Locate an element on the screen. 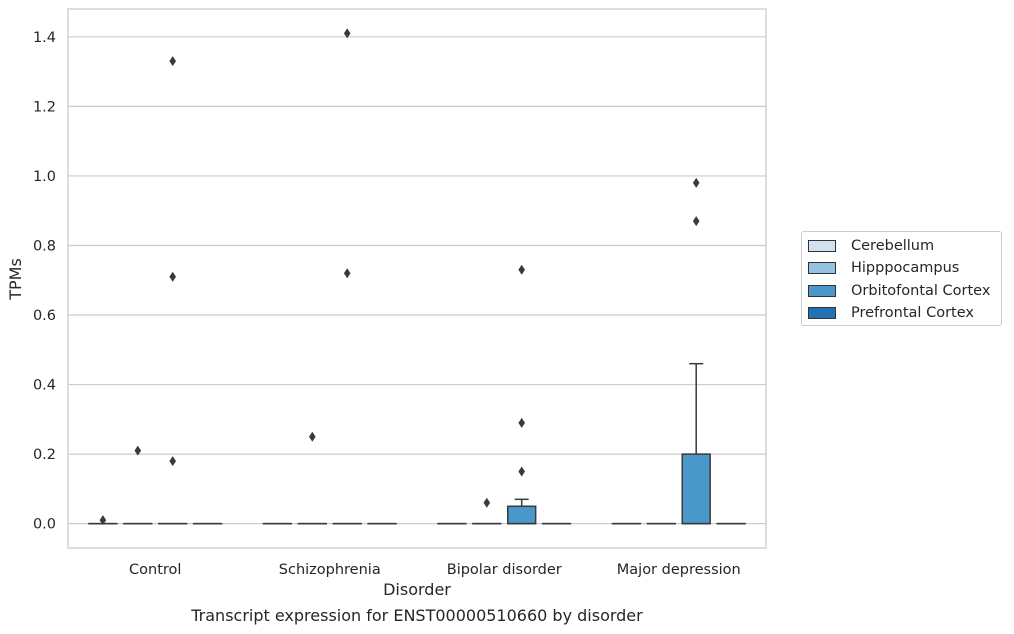 This screenshot has height=634, width=1014. legend-label-cerebellum: Cerebellum is located at coordinates (893, 246).